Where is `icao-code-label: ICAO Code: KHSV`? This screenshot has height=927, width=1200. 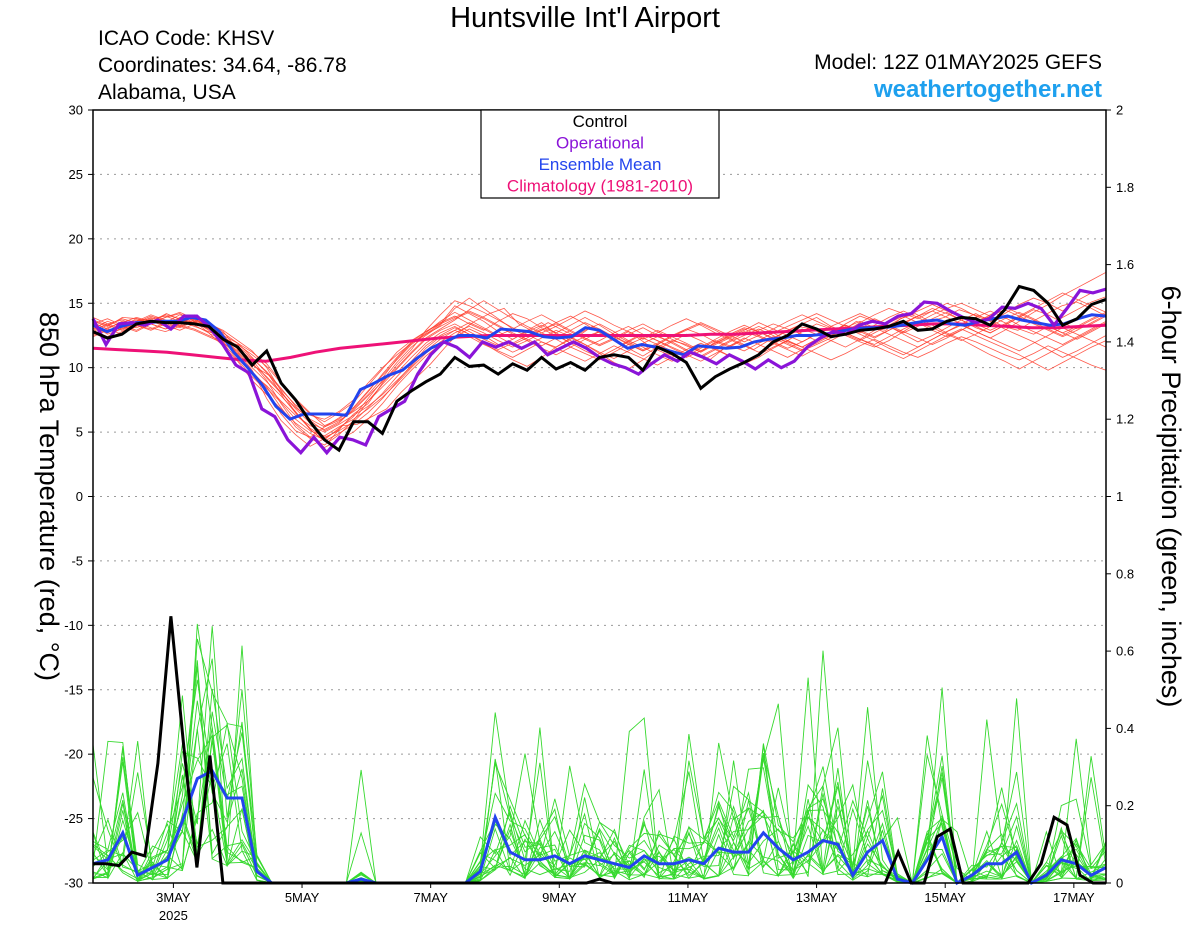 icao-code-label: ICAO Code: KHSV is located at coordinates (186, 38).